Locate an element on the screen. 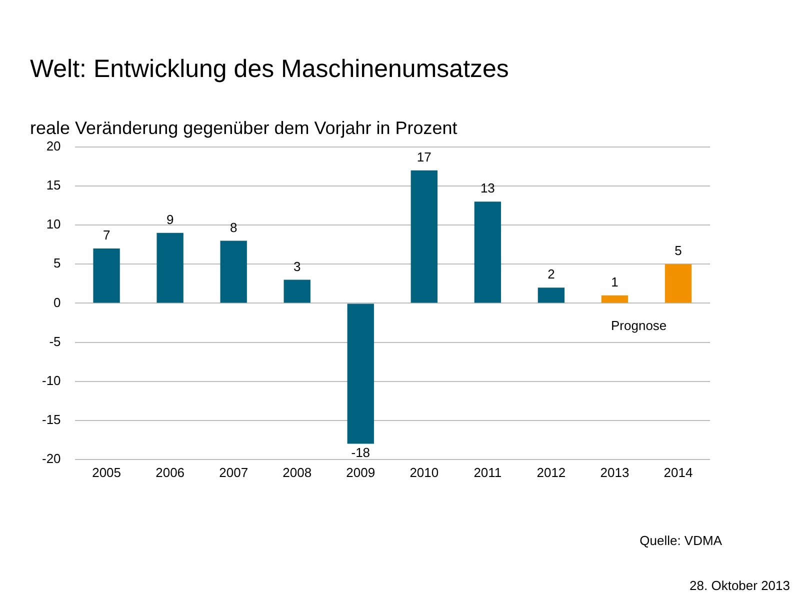 This screenshot has width=800, height=600. x-tick-label: 2006 is located at coordinates (170, 472).